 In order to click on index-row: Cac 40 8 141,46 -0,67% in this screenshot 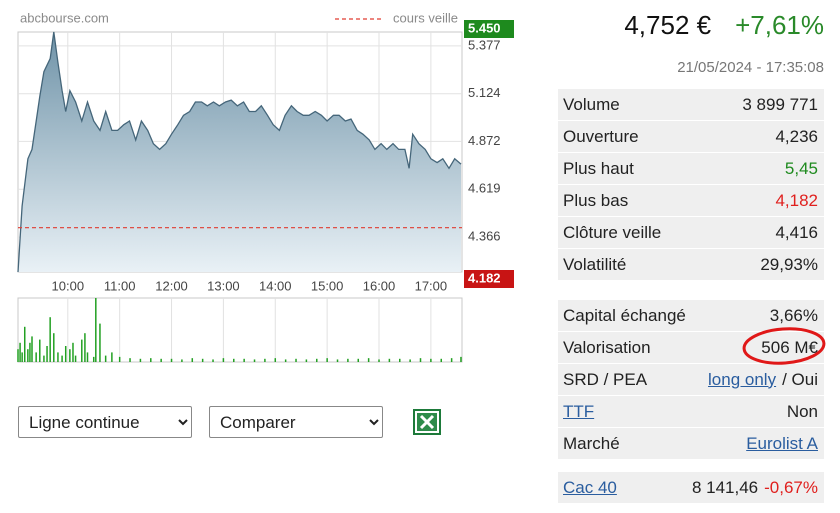, I will do `click(691, 487)`.